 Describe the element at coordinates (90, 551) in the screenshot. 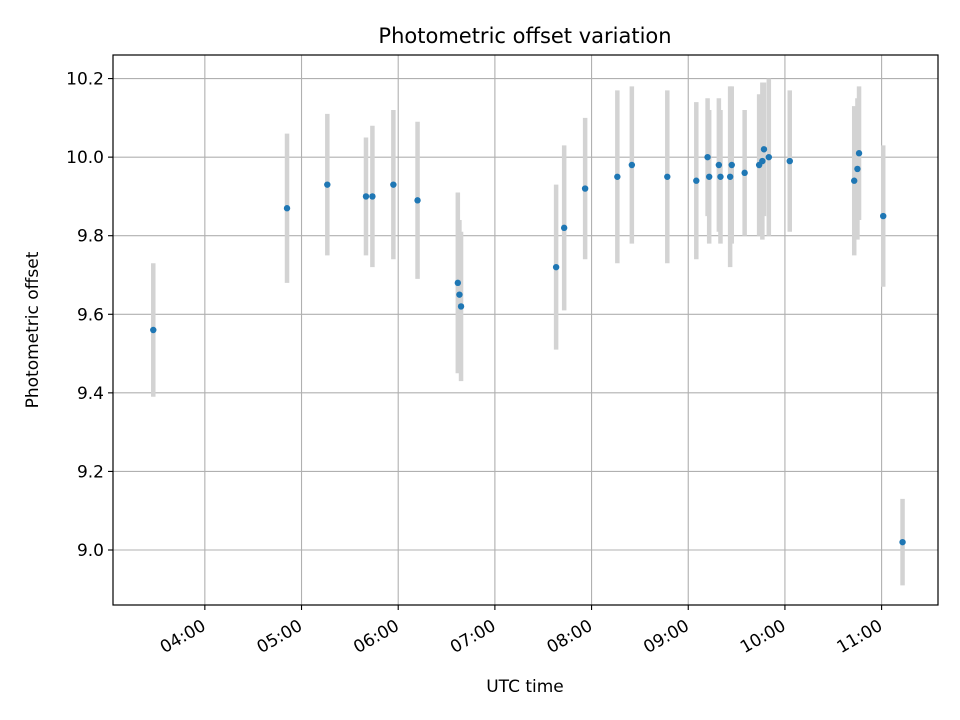

I see `y-tick-label: 9.0` at that location.